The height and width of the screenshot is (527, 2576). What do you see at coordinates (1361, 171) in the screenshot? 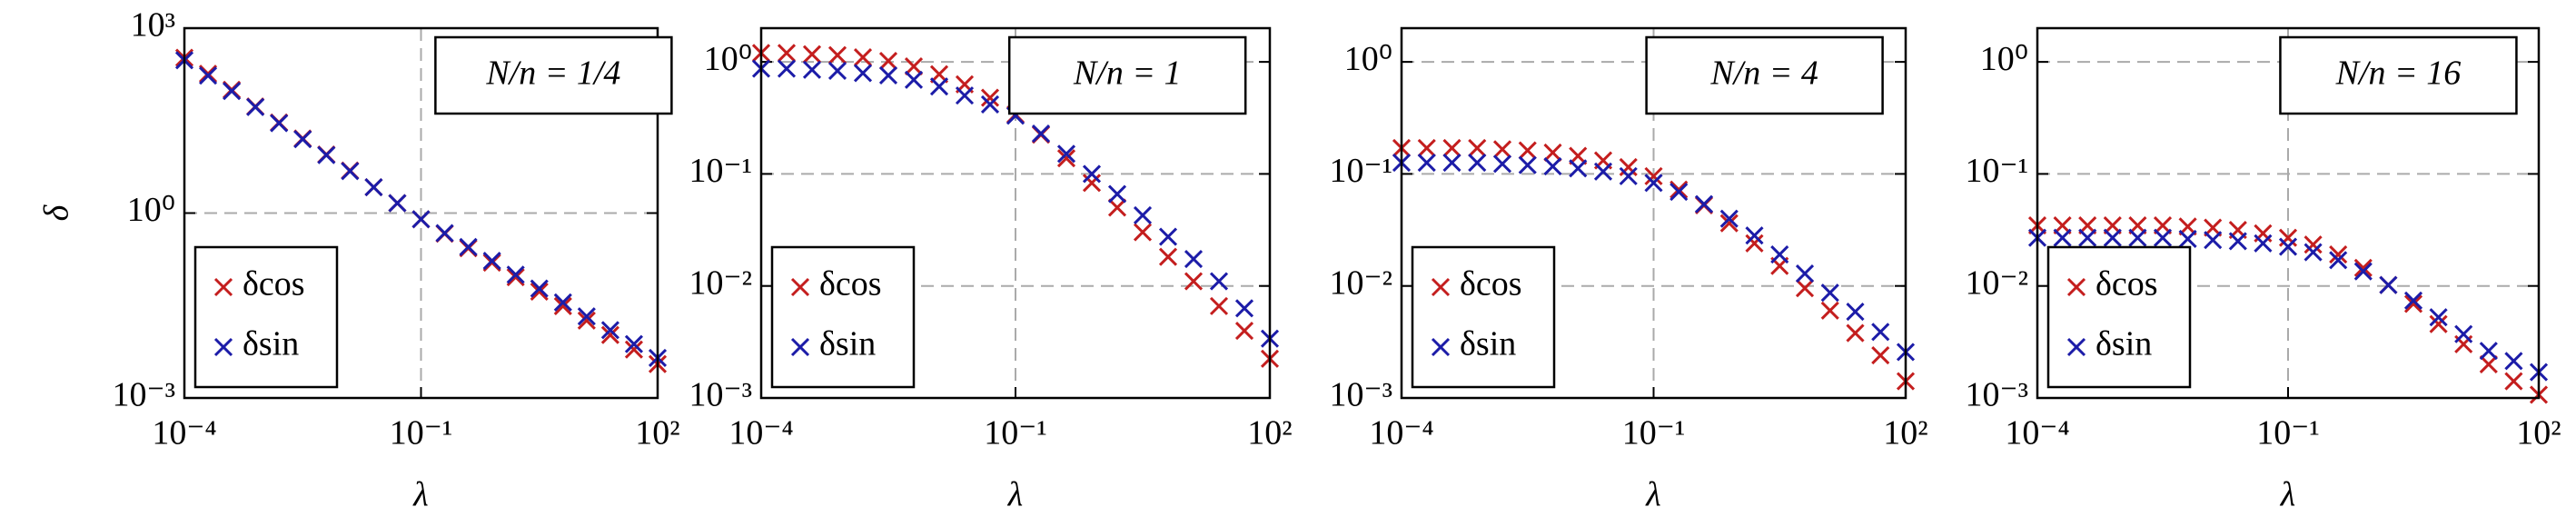
I see `y-tick-label: 10⁻¹` at bounding box center [1361, 171].